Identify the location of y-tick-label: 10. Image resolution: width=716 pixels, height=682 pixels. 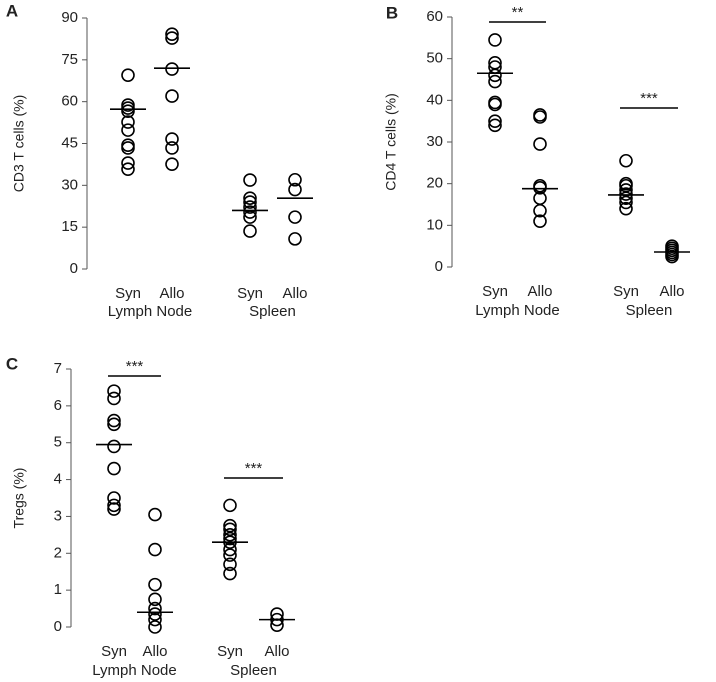
(434, 224).